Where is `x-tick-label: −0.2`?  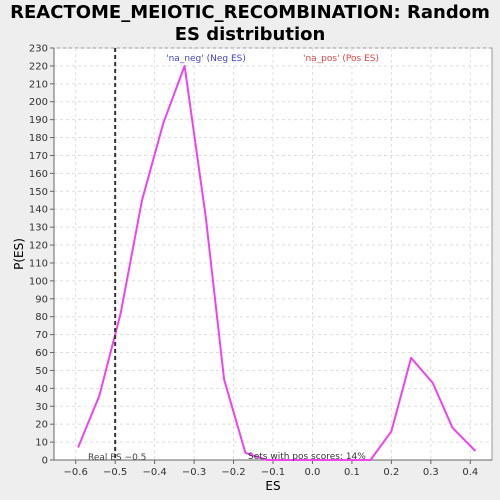
x-tick-label: −0.2 is located at coordinates (233, 472).